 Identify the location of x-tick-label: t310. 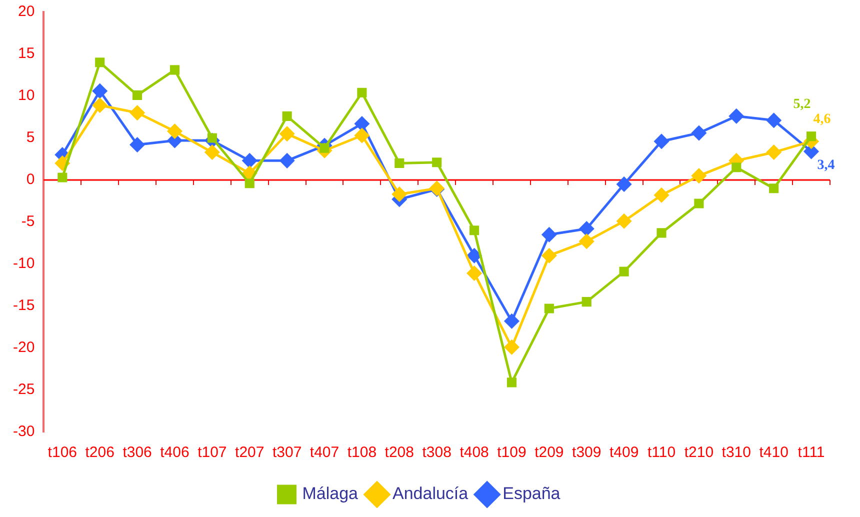
(736, 453).